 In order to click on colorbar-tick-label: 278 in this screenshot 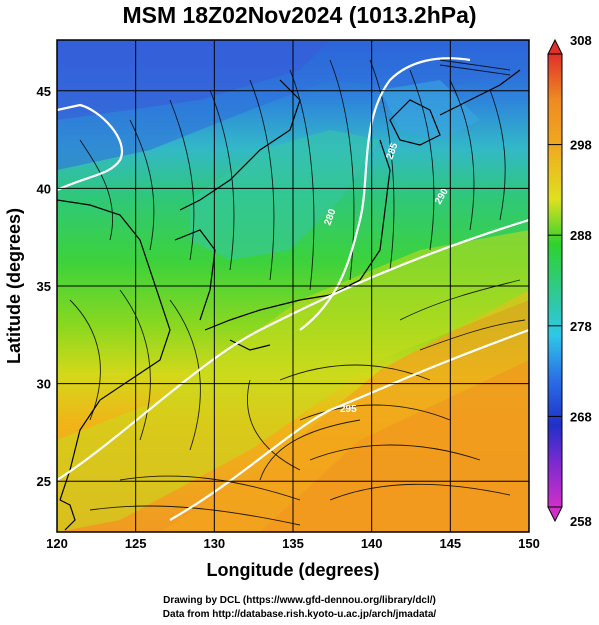, I will do `click(581, 326)`.